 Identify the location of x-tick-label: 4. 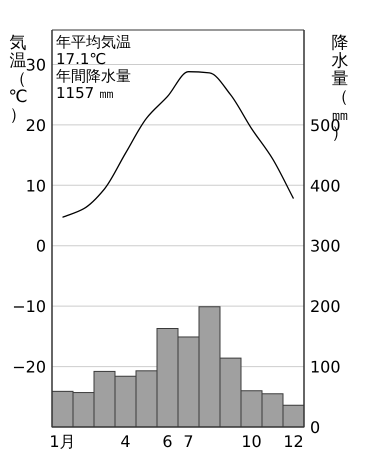
(125, 441).